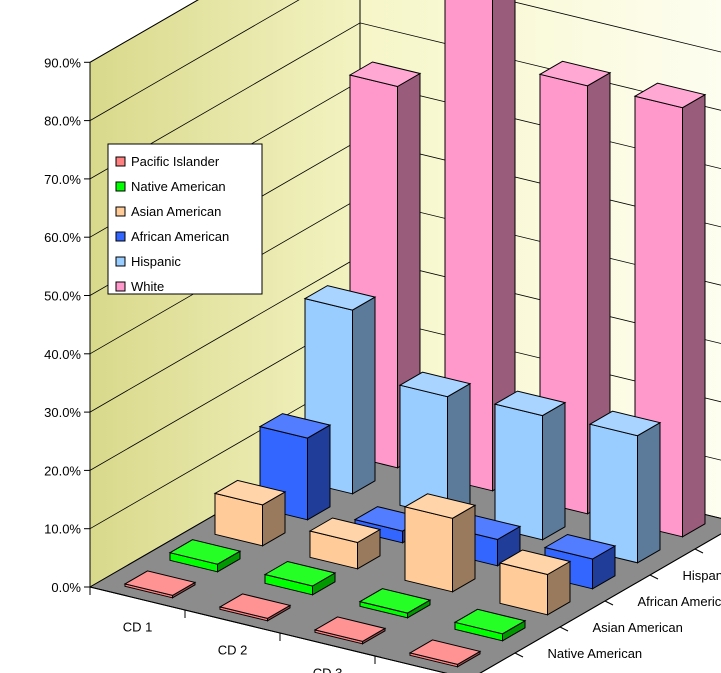  I want to click on series-axis-label: Asian American, so click(638, 627).